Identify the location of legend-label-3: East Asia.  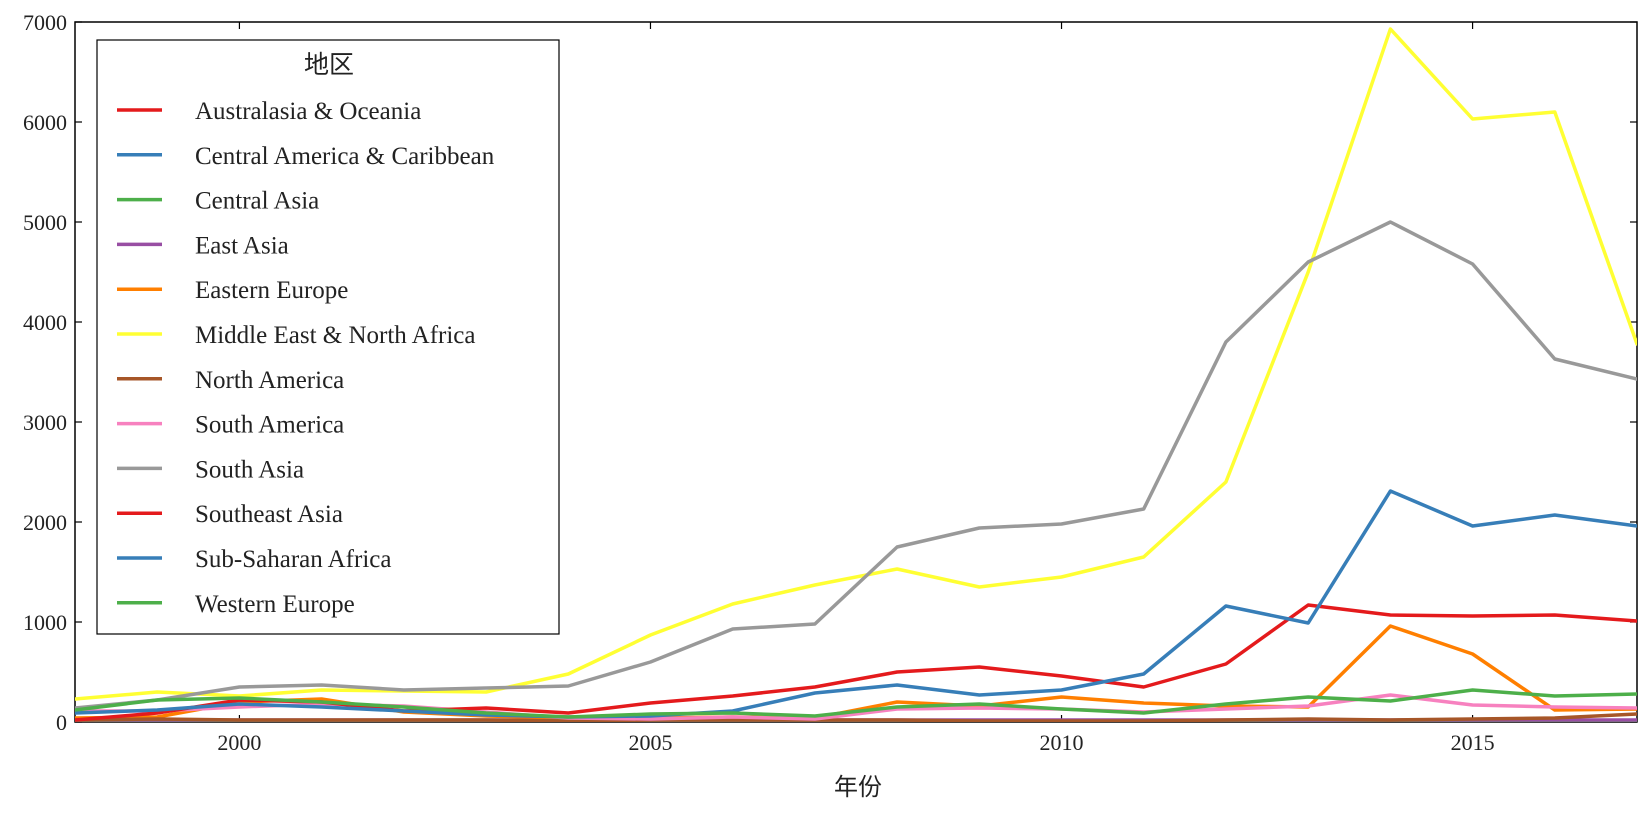
(242, 245).